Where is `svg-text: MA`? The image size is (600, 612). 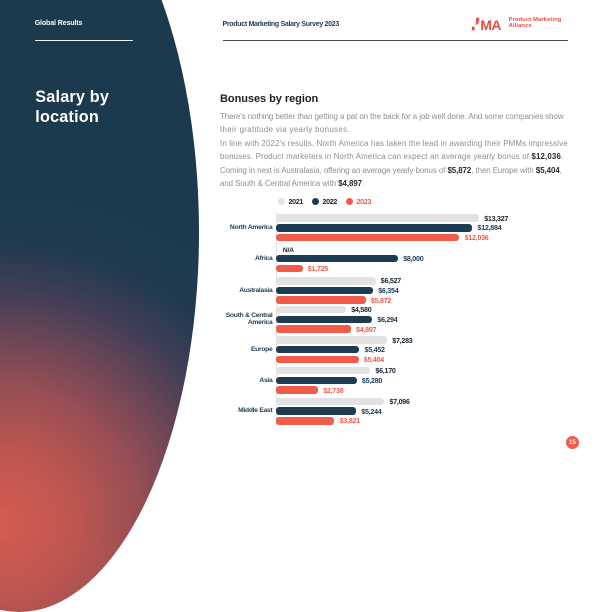
svg-text: MA is located at coordinates (490, 24).